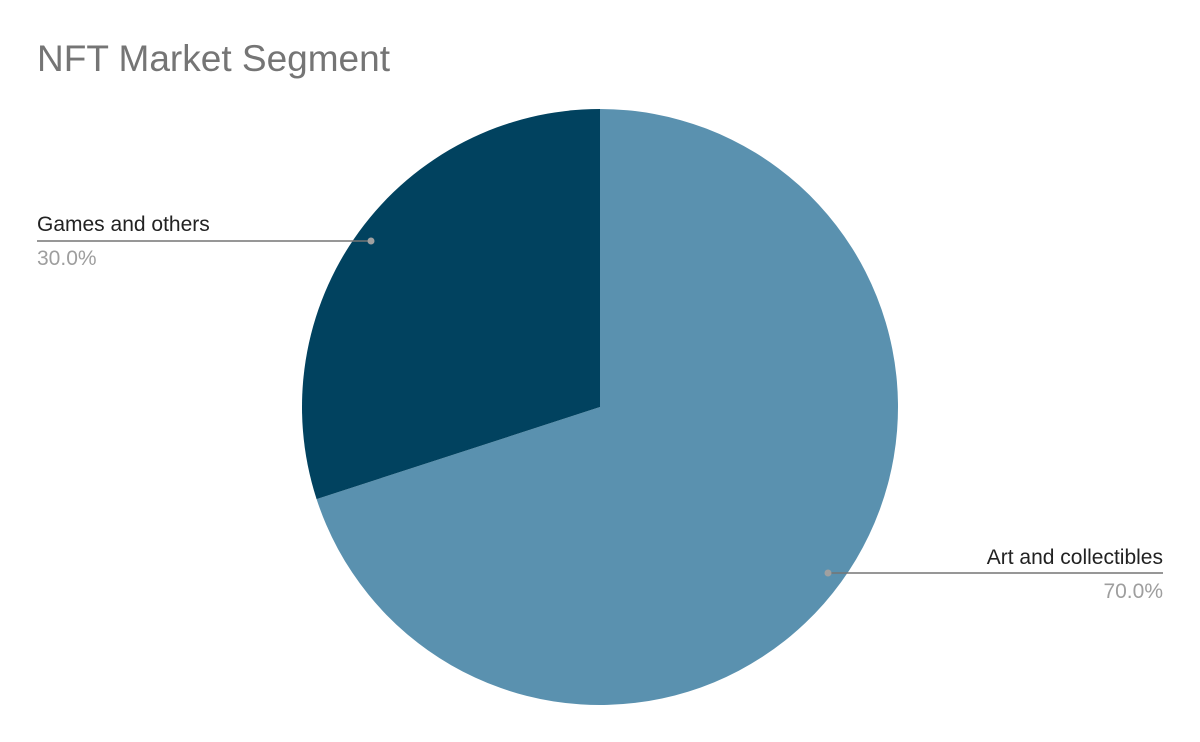  Describe the element at coordinates (451, 304) in the screenshot. I see `pie-slice-games-and-others` at that location.